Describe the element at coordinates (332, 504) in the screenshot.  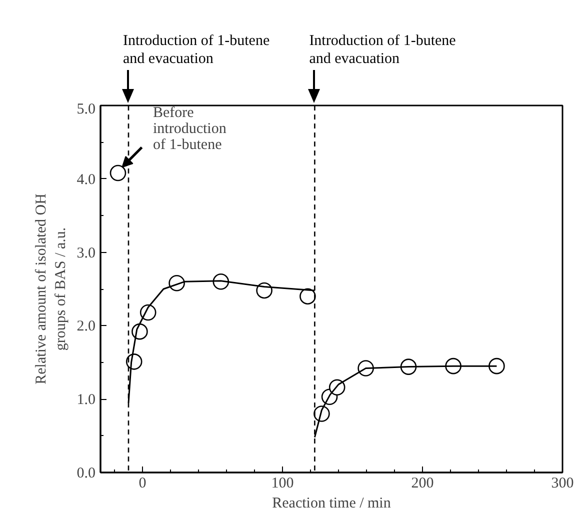
I see `x-axis-title: Reaction time / min` at that location.